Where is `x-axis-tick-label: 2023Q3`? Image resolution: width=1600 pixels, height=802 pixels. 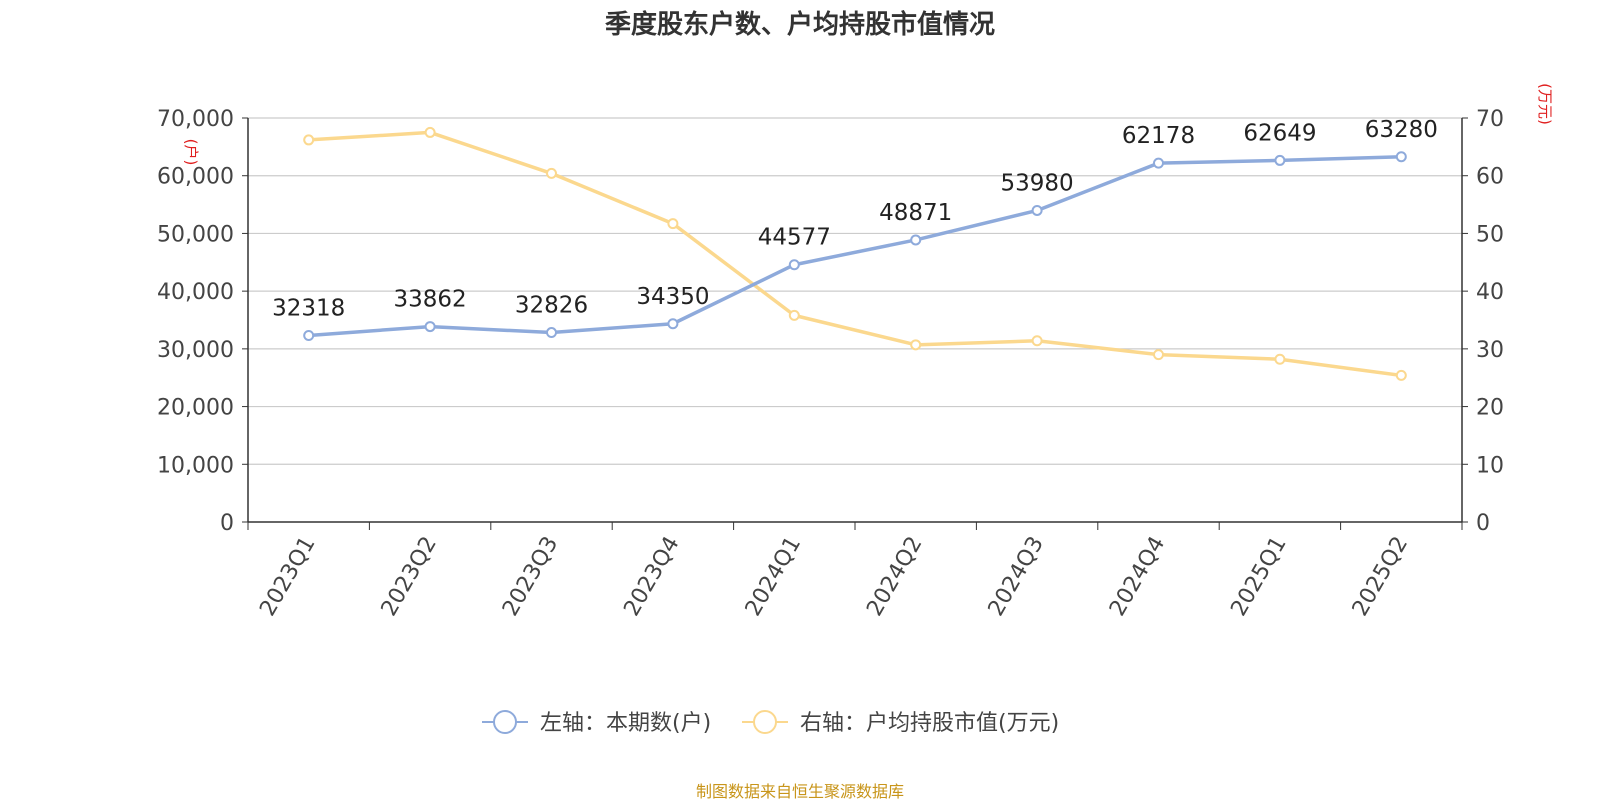
x-axis-tick-label: 2023Q3 is located at coordinates (530, 576).